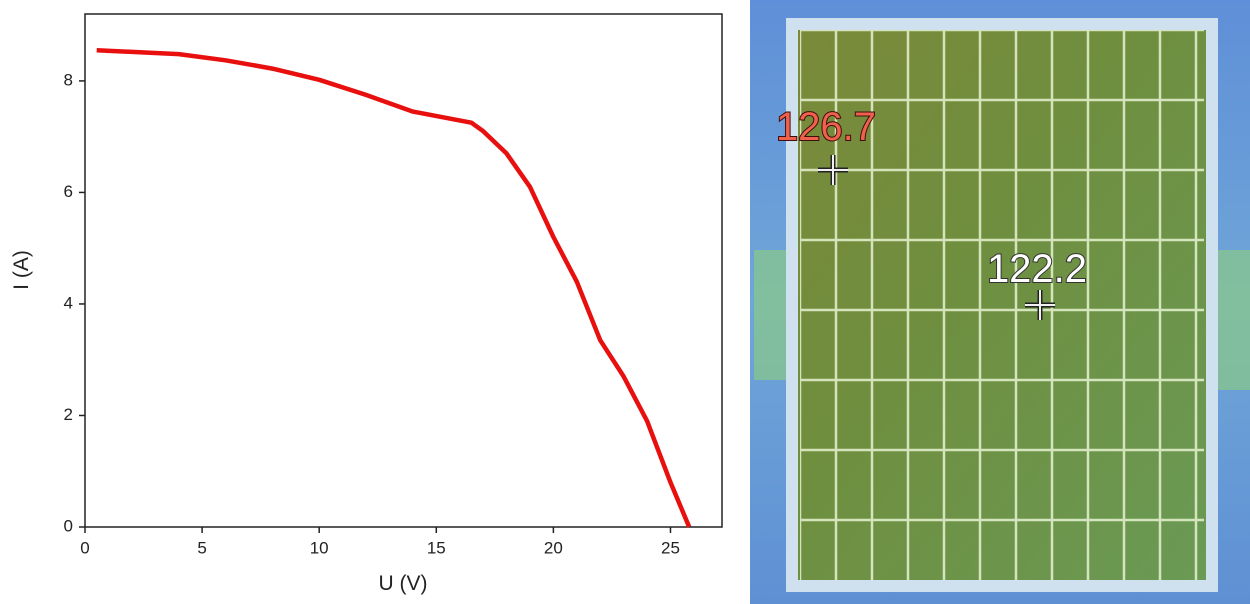 The width and height of the screenshot is (1250, 604). What do you see at coordinates (826, 127) in the screenshot?
I see `temperature-label: 126.7` at bounding box center [826, 127].